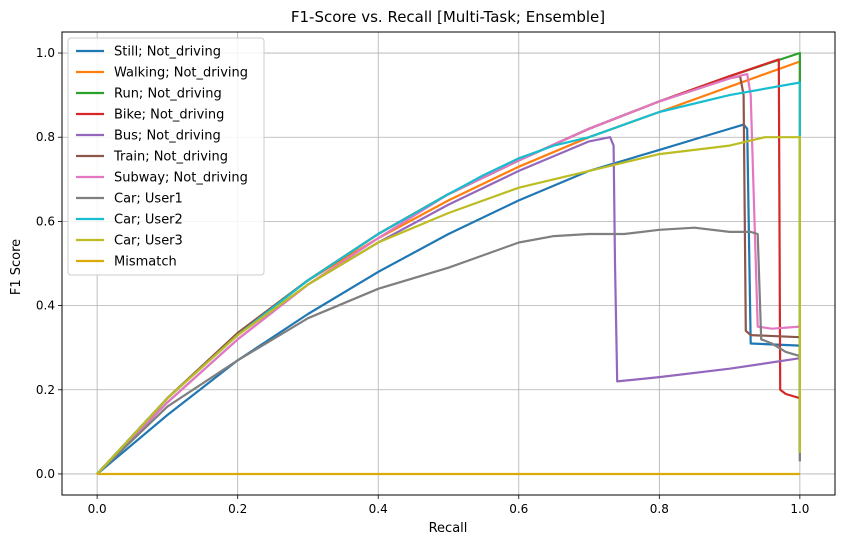 Image resolution: width=846 pixels, height=547 pixels. I want to click on legend-label: Train; Not_driving, so click(170, 157).